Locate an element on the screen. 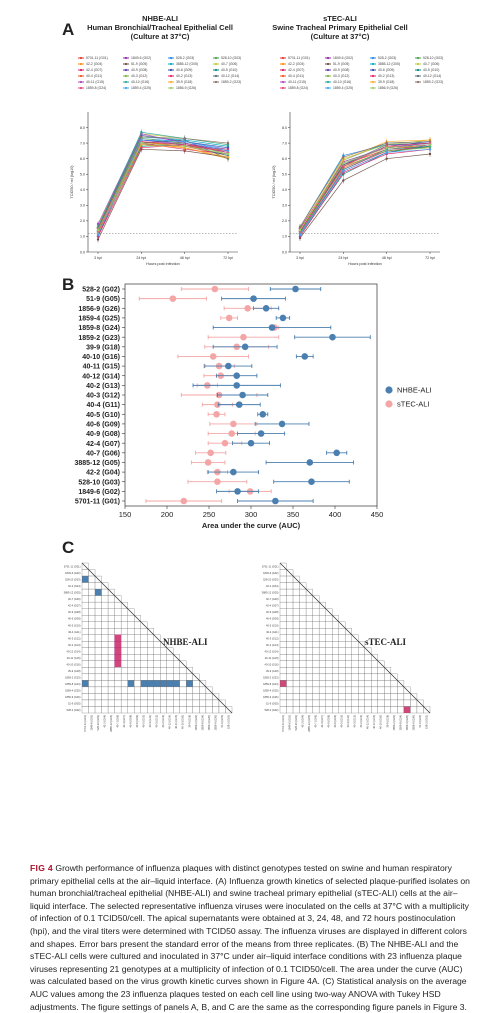 This screenshot has width=500, height=1013. row-label: 40-4 (G11) is located at coordinates (74, 632).